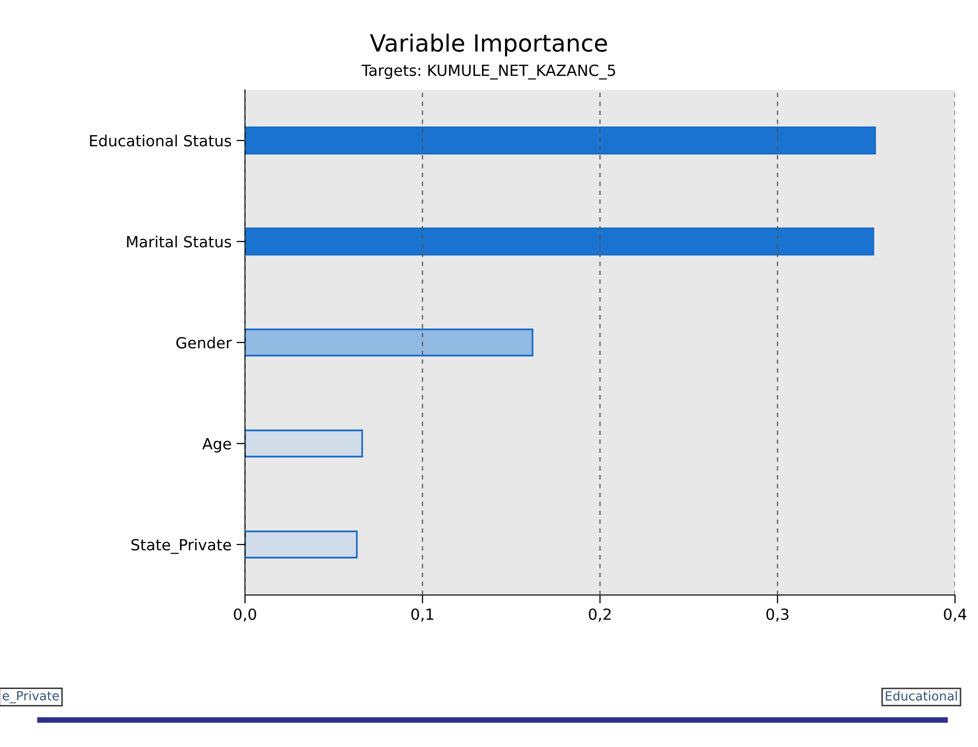 This screenshot has height=747, width=978. Describe the element at coordinates (179, 242) in the screenshot. I see `y-tick-label: Marital Status` at that location.